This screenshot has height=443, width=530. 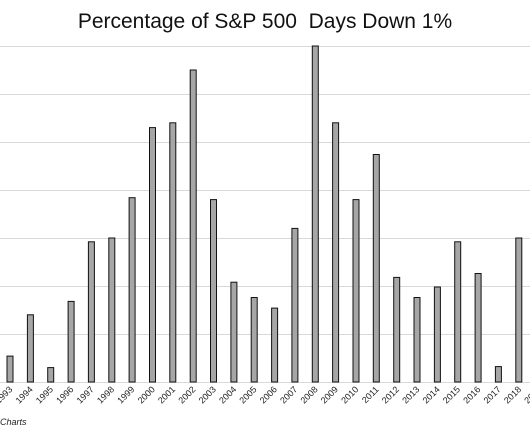 I want to click on x-tick-label-2015: 2015, so click(x=451, y=394).